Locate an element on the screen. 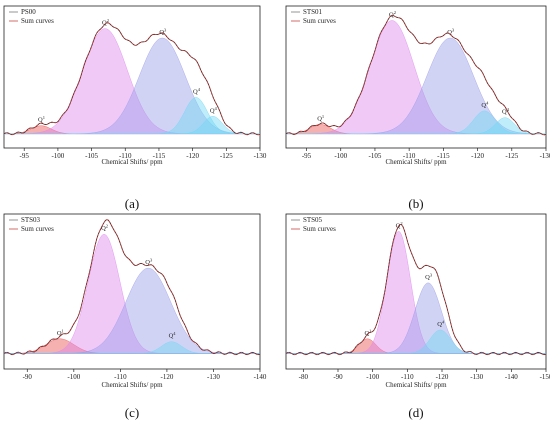 The height and width of the screenshot is (424, 550). legend-sample-label: STS01 is located at coordinates (313, 12).